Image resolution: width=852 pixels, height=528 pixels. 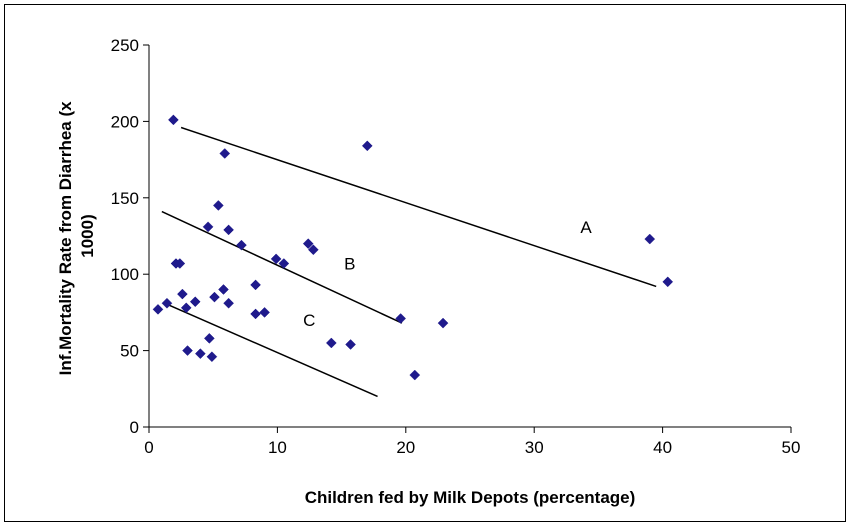 I want to click on trend-line-label-a: A, so click(x=586, y=227).